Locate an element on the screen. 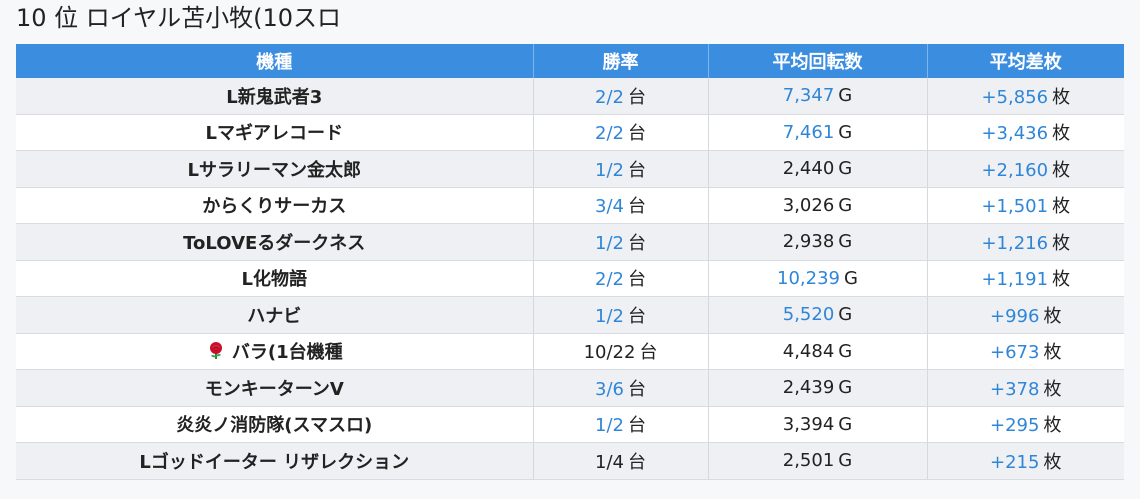  cell-avg-diff: +996 枚 is located at coordinates (1025, 315).